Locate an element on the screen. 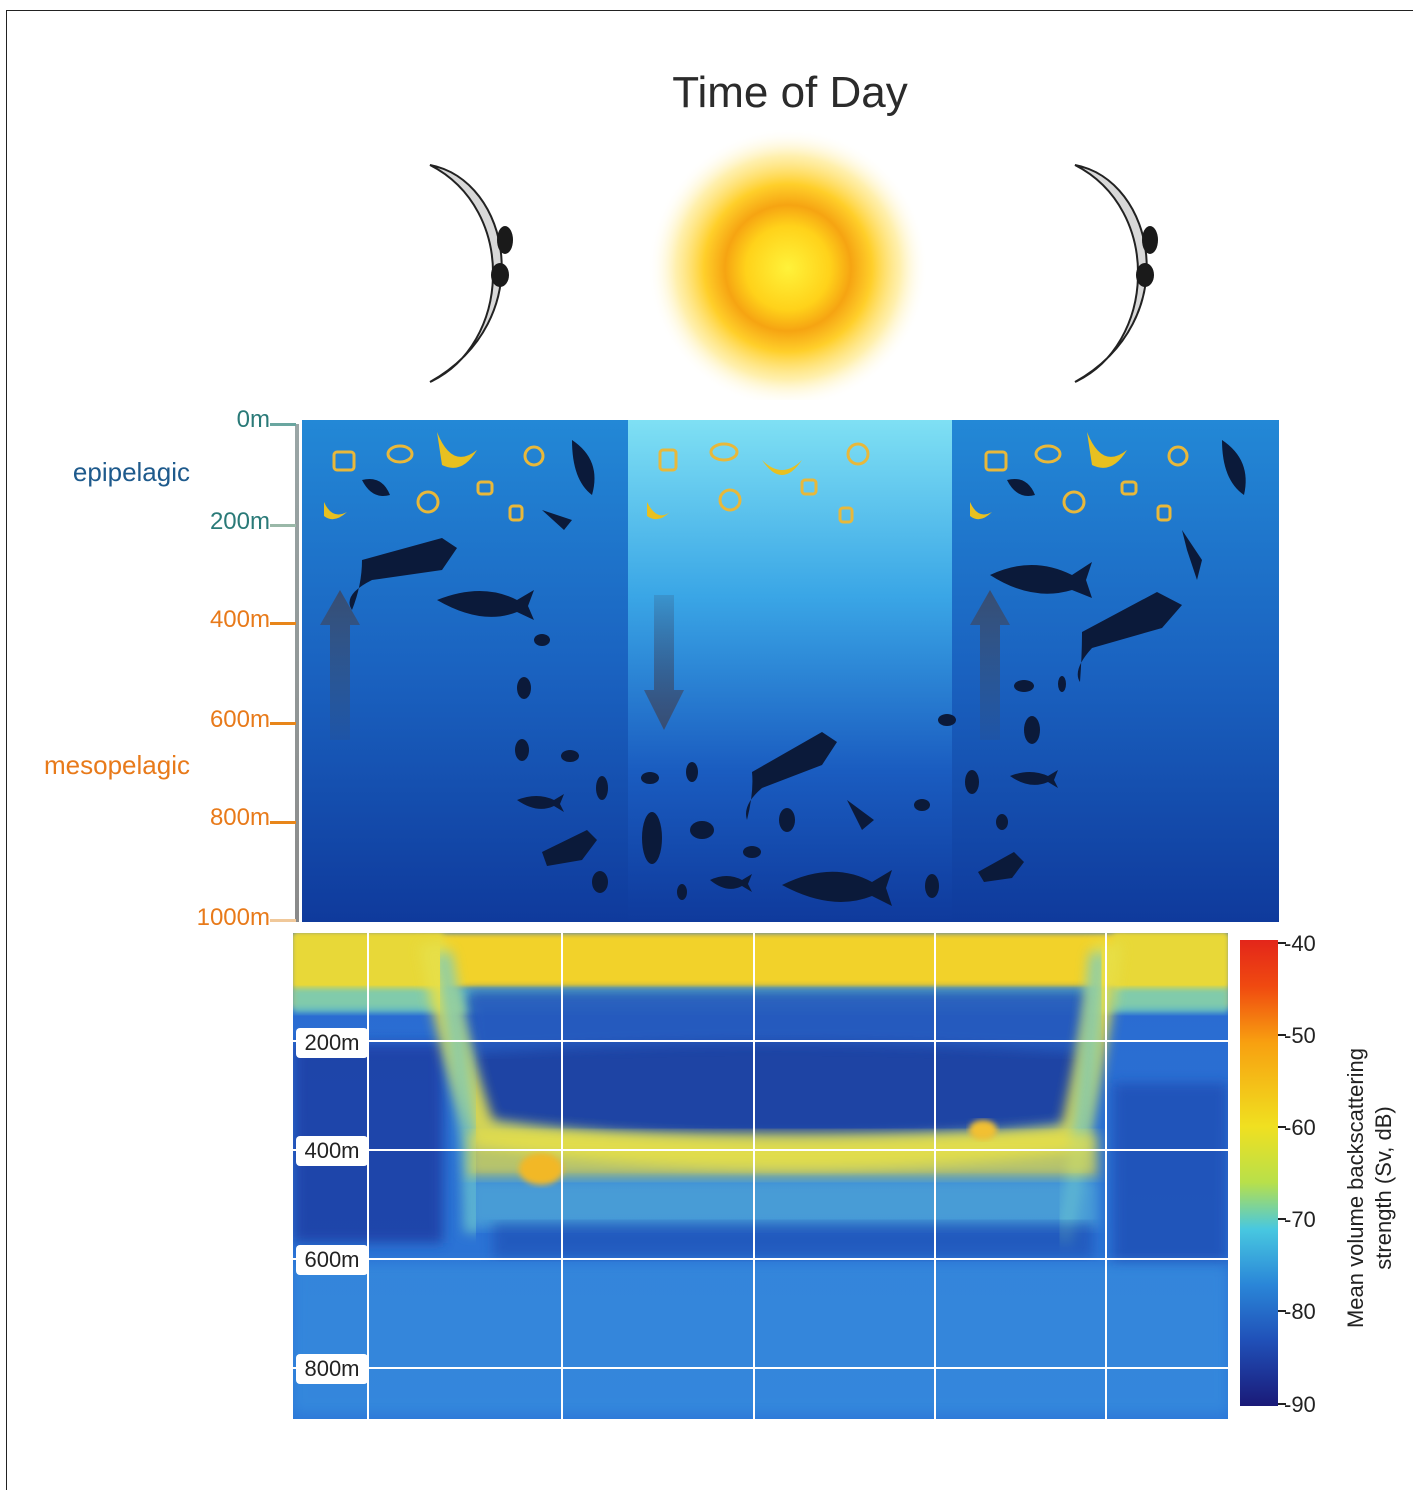  colorbar-label: -40 is located at coordinates (1300, 943).